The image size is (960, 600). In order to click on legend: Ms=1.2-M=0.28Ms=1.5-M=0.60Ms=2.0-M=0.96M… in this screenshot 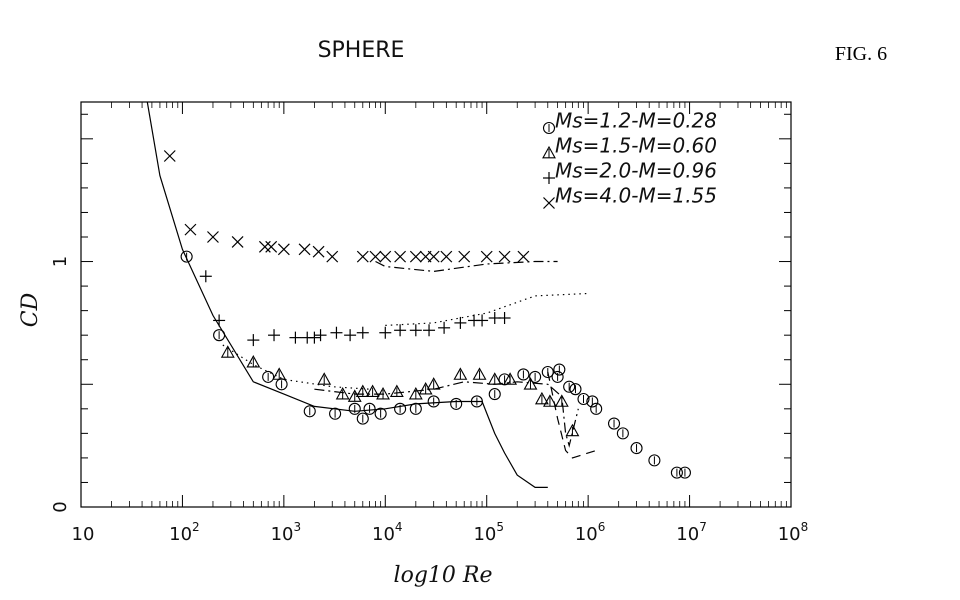, I will do `click(629, 159)`.